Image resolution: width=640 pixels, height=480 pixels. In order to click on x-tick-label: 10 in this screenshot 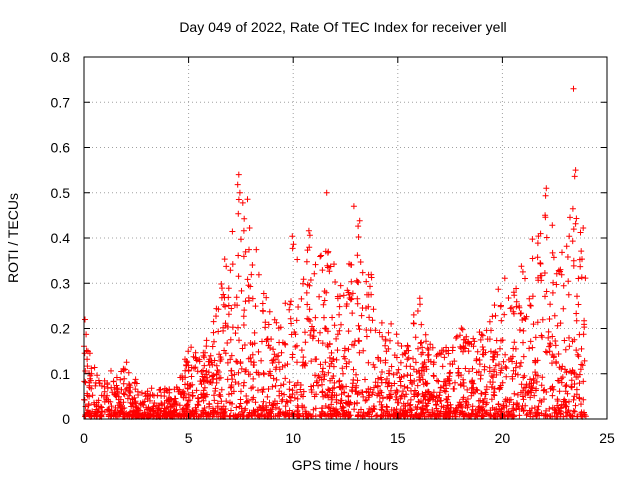, I will do `click(293, 438)`.